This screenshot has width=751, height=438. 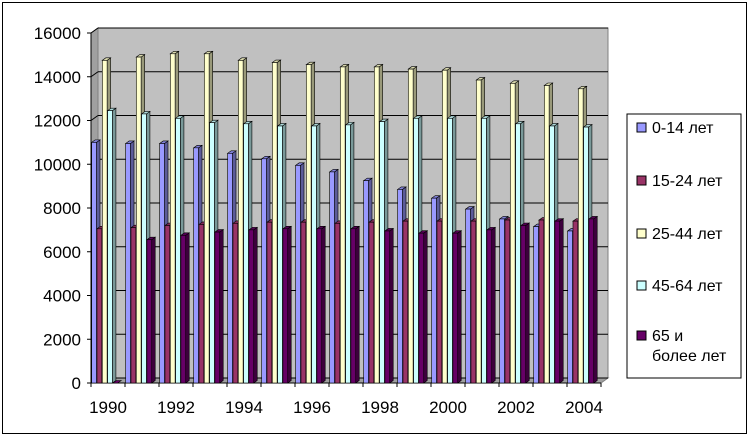 I want to click on legend-label: 45-64 лет, so click(x=687, y=286).